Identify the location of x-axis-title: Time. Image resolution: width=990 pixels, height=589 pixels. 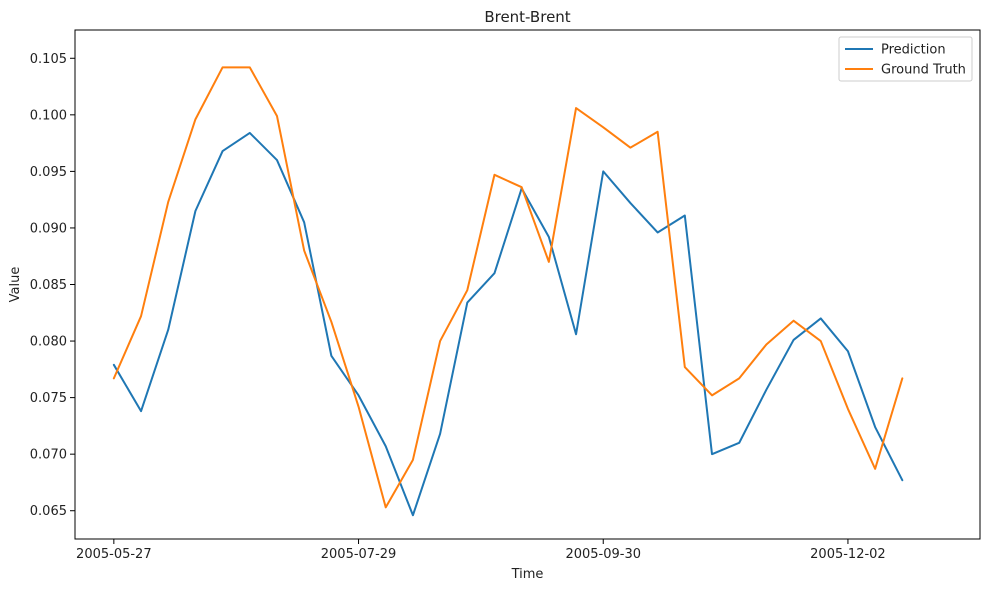
(527, 574).